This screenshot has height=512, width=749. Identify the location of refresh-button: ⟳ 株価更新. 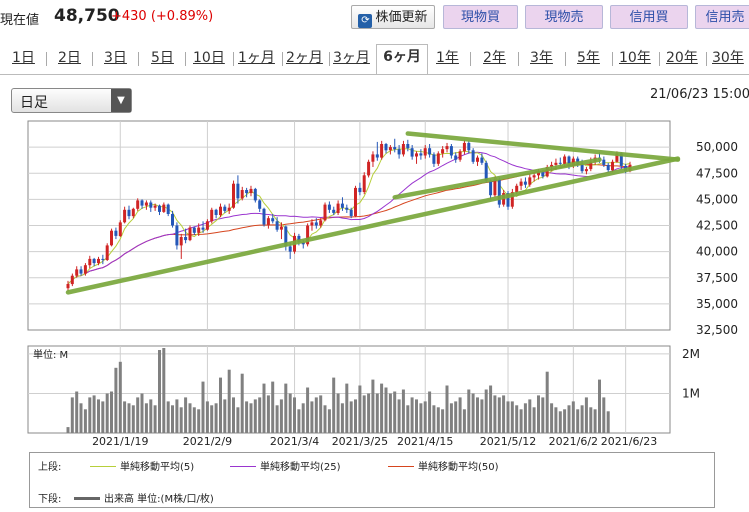
(393, 17).